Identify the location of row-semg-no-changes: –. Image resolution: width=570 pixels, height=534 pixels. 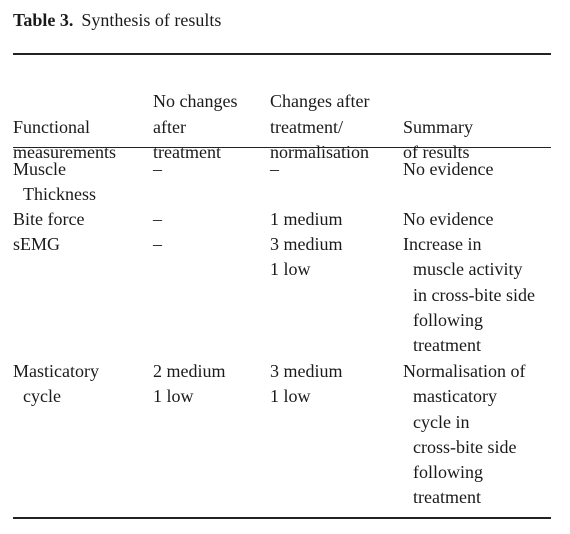
(157, 244).